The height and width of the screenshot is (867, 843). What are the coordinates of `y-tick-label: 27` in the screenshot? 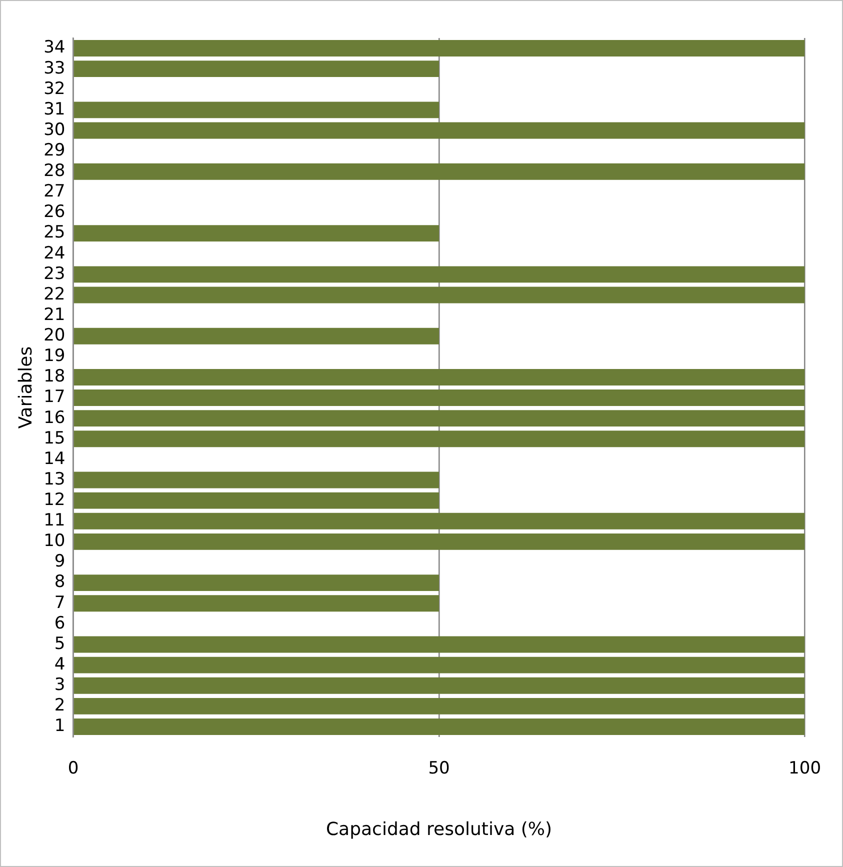 It's located at (55, 192).